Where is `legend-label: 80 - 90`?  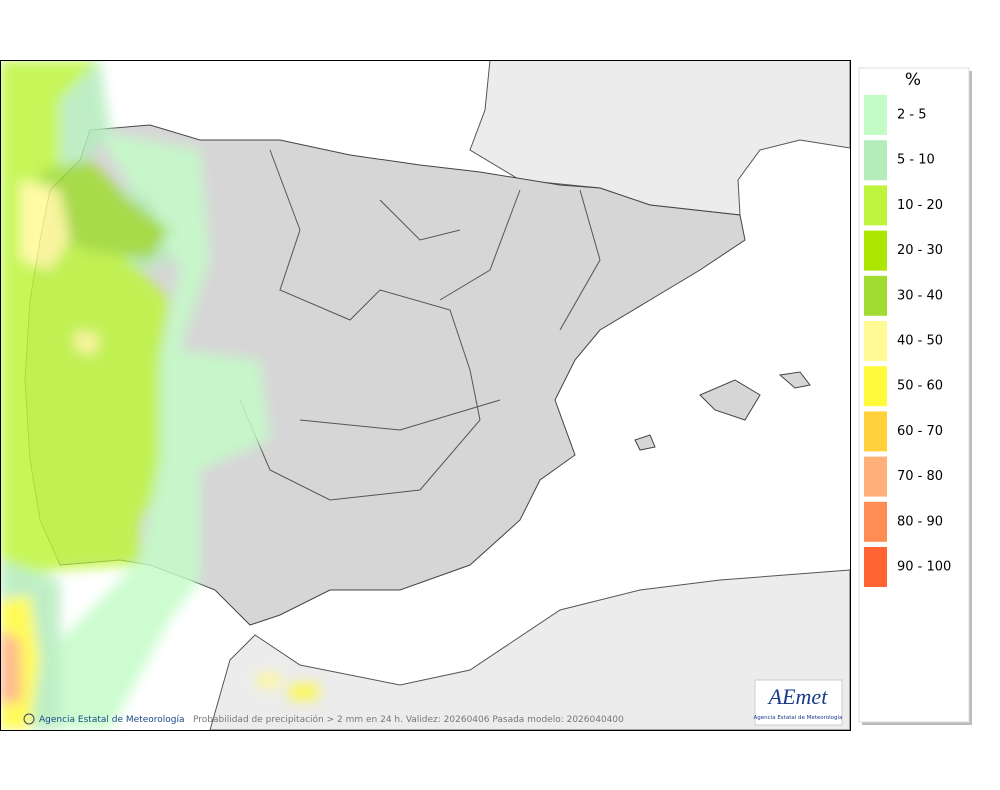
legend-label: 80 - 90 is located at coordinates (920, 521).